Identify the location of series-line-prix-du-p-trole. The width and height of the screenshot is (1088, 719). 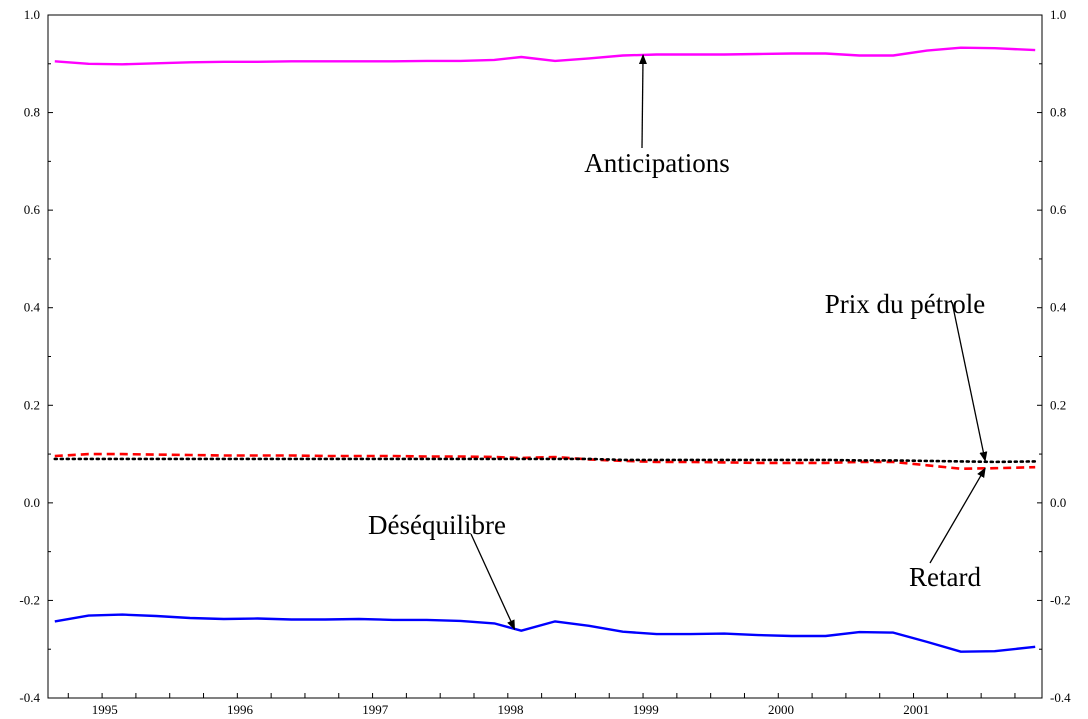
(545, 460).